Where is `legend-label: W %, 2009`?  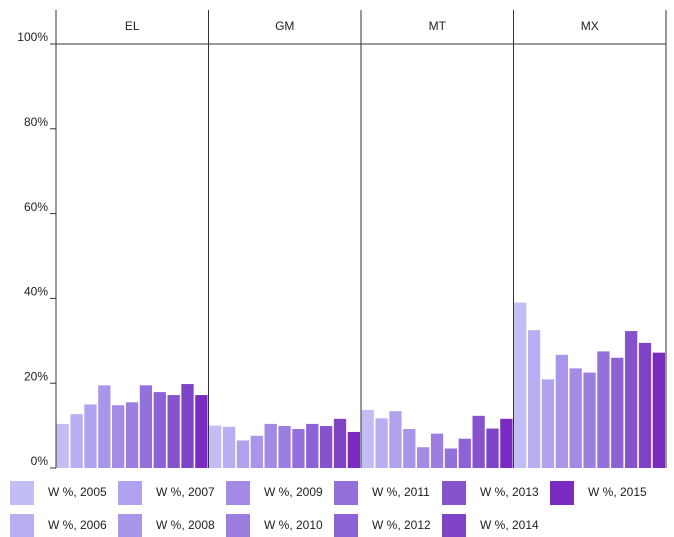 legend-label: W %, 2009 is located at coordinates (293, 492).